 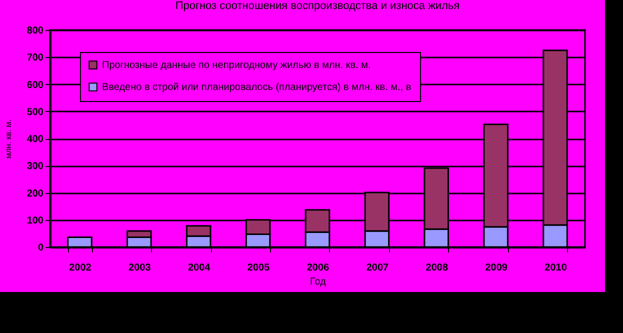 What do you see at coordinates (318, 282) in the screenshot?
I see `x-axis-title: Год` at bounding box center [318, 282].